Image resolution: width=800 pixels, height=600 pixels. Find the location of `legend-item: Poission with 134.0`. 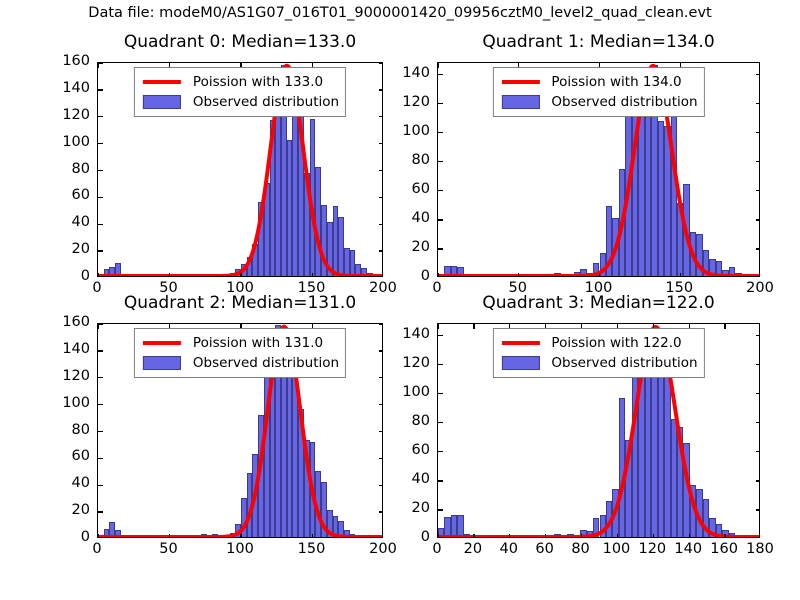

legend-item: Poission with 134.0 is located at coordinates (597, 82).